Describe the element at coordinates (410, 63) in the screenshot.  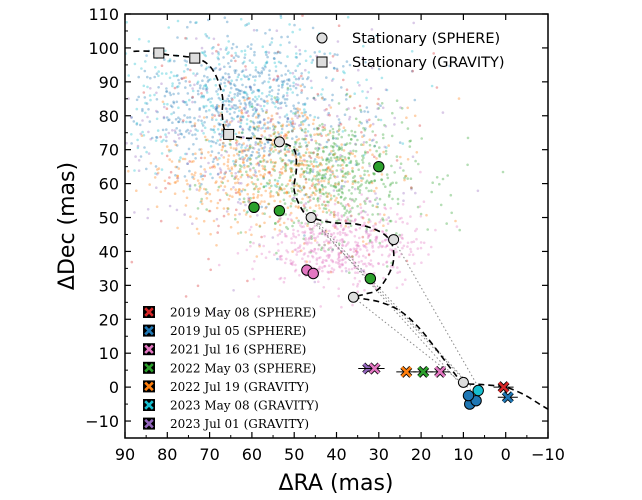
I see `legend-top-entry: Stationary (GRAVITY)` at that location.